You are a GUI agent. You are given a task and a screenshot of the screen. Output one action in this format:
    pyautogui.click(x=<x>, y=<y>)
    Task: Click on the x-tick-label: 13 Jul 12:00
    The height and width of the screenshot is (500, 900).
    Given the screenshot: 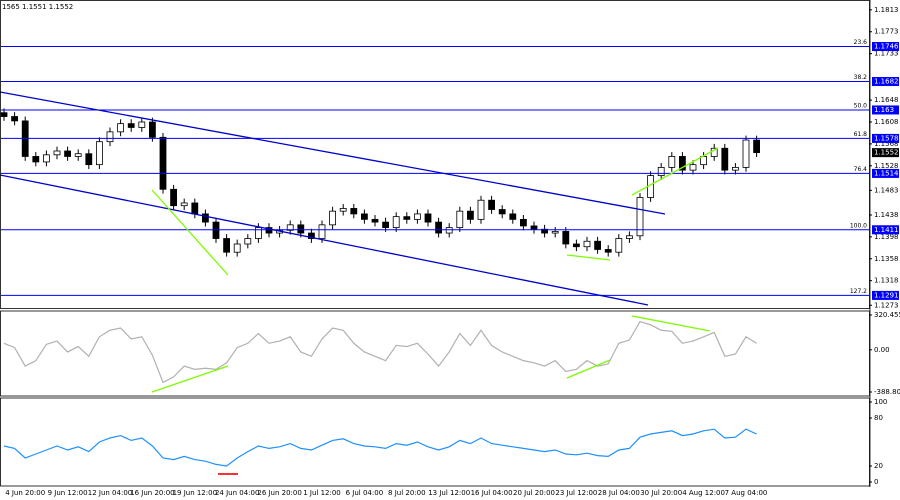 What is the action you would take?
    pyautogui.click(x=449, y=493)
    